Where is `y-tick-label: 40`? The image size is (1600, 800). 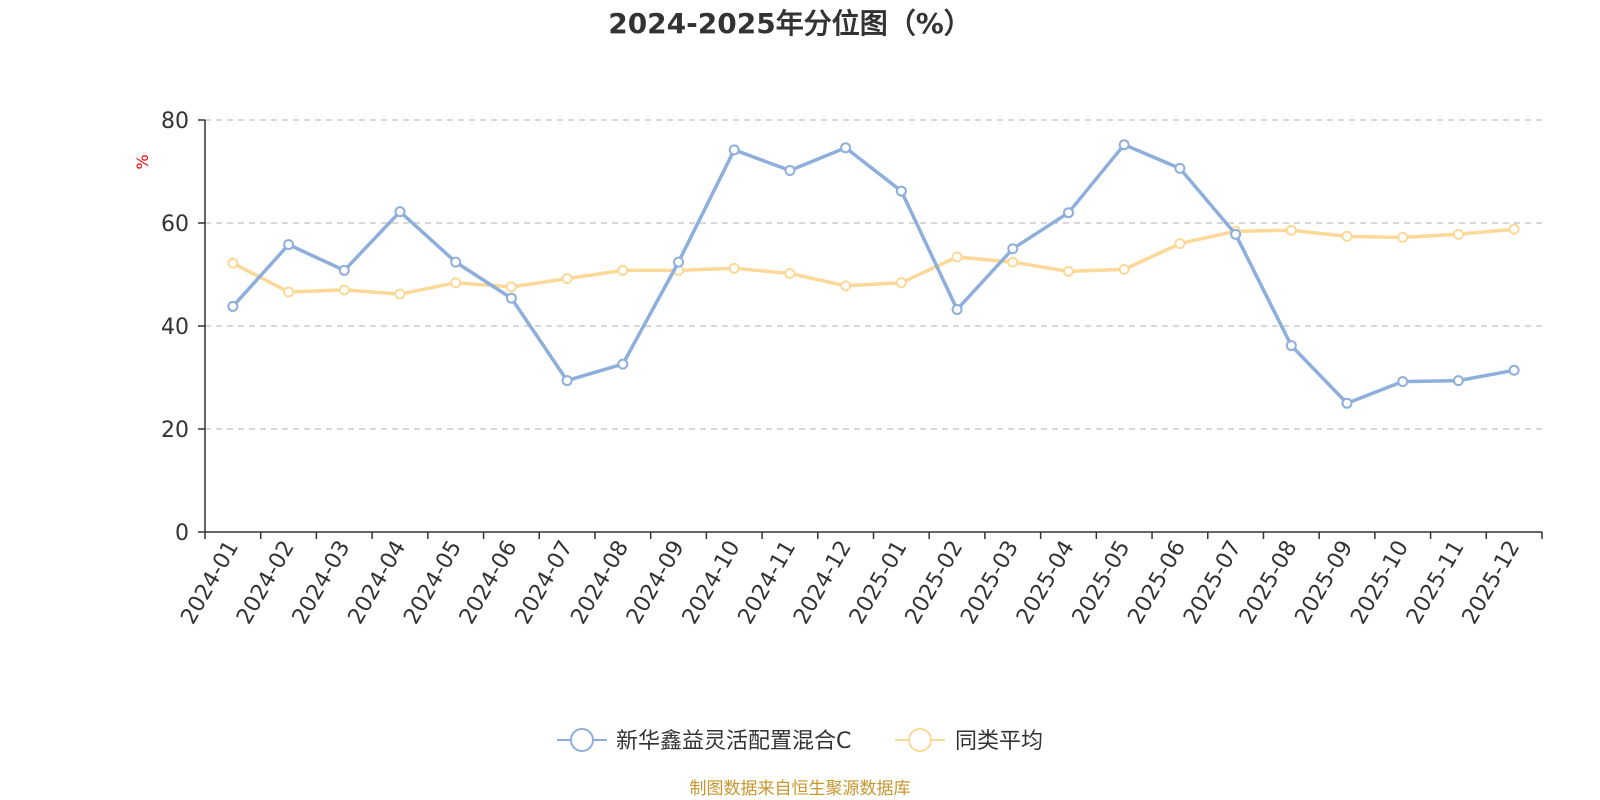 y-tick-label: 40 is located at coordinates (175, 327).